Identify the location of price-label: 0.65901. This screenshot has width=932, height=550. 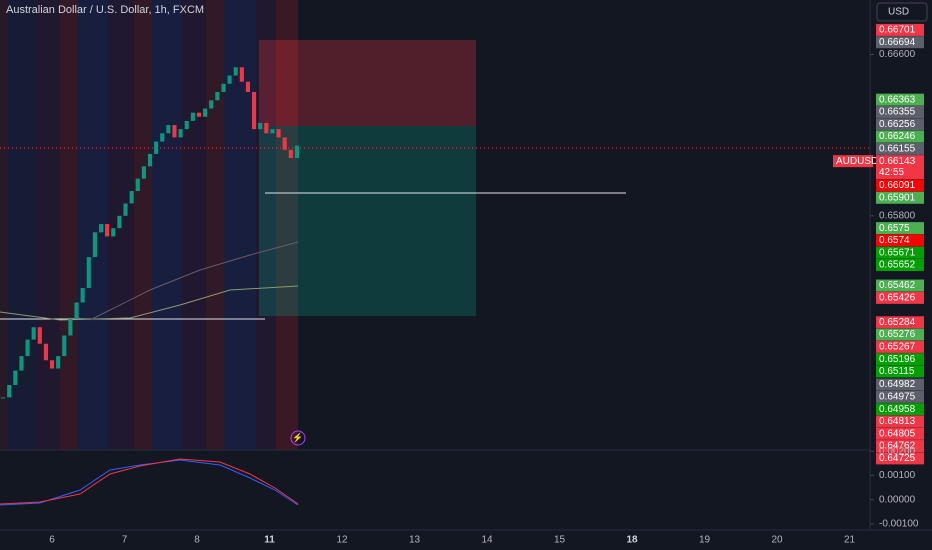
(897, 197).